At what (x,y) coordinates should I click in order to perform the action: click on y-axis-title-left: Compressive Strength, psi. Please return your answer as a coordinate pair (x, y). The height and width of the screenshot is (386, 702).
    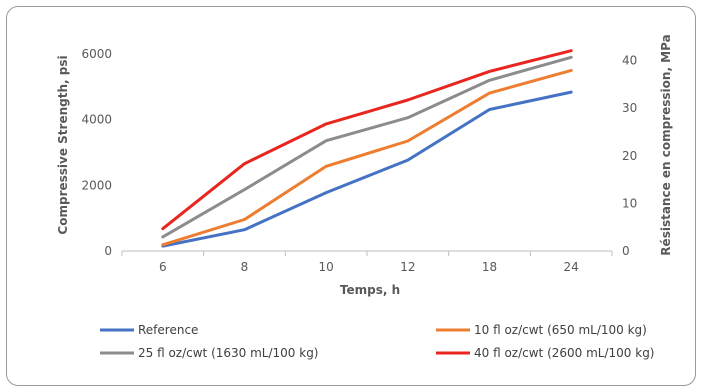
    Looking at the image, I should click on (63, 144).